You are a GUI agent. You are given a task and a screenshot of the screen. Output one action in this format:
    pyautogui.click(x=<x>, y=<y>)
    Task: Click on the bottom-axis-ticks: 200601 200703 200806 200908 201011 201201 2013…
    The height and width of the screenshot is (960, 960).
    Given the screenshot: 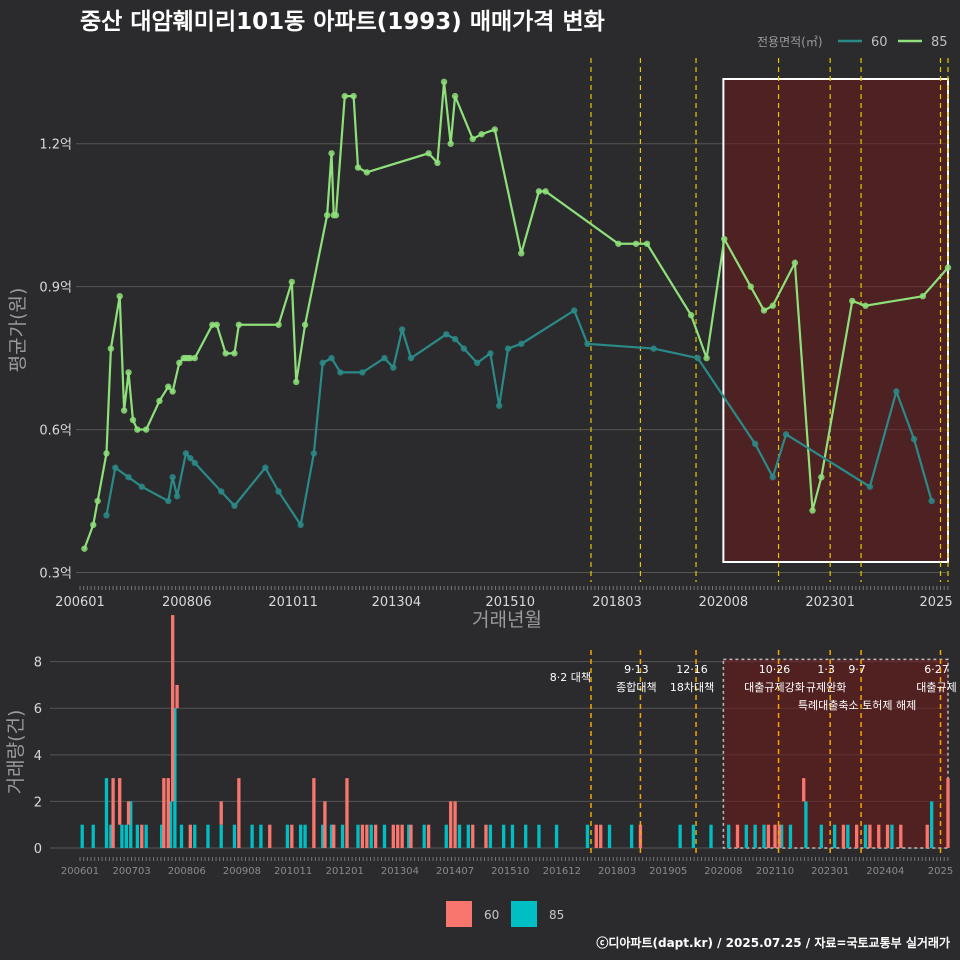 What is the action you would take?
    pyautogui.click(x=507, y=867)
    